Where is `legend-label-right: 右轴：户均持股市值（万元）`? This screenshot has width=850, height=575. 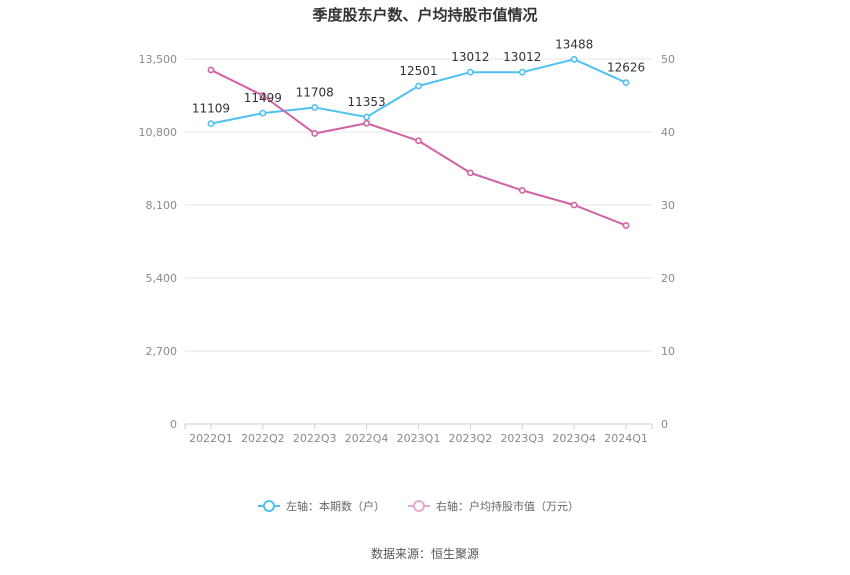 legend-label-right: 右轴：户均持股市值（万元） is located at coordinates (507, 506).